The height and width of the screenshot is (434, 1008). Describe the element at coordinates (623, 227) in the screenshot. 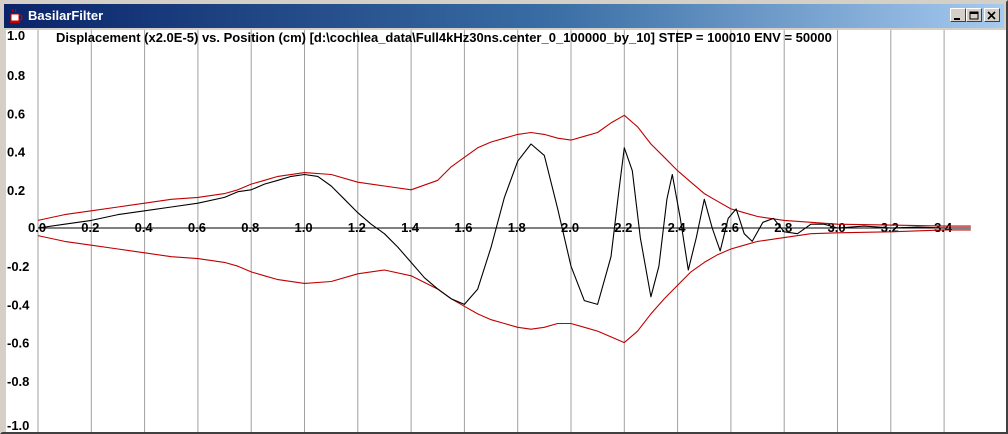

I see `x-tick-label: 2.2` at that location.